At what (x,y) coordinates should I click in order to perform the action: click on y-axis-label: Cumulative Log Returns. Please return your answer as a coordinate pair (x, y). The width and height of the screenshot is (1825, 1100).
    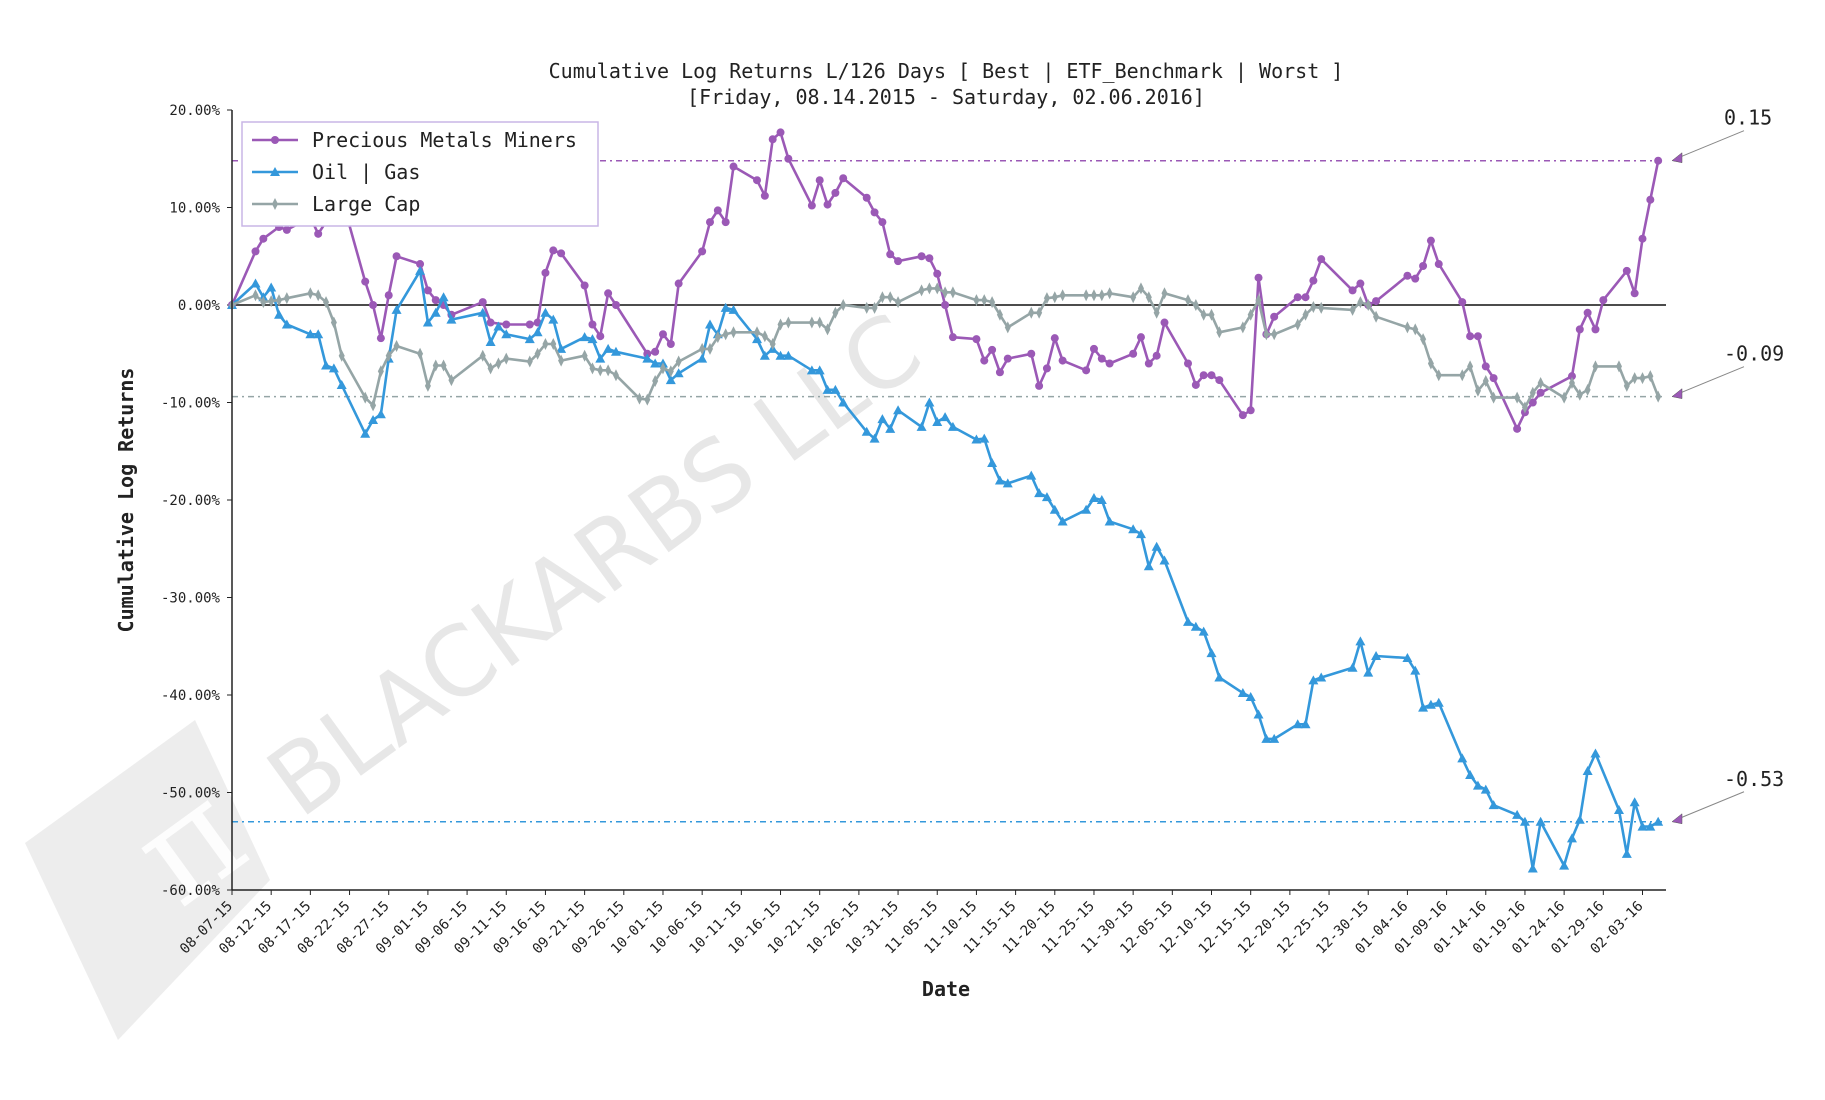
    Looking at the image, I should click on (126, 500).